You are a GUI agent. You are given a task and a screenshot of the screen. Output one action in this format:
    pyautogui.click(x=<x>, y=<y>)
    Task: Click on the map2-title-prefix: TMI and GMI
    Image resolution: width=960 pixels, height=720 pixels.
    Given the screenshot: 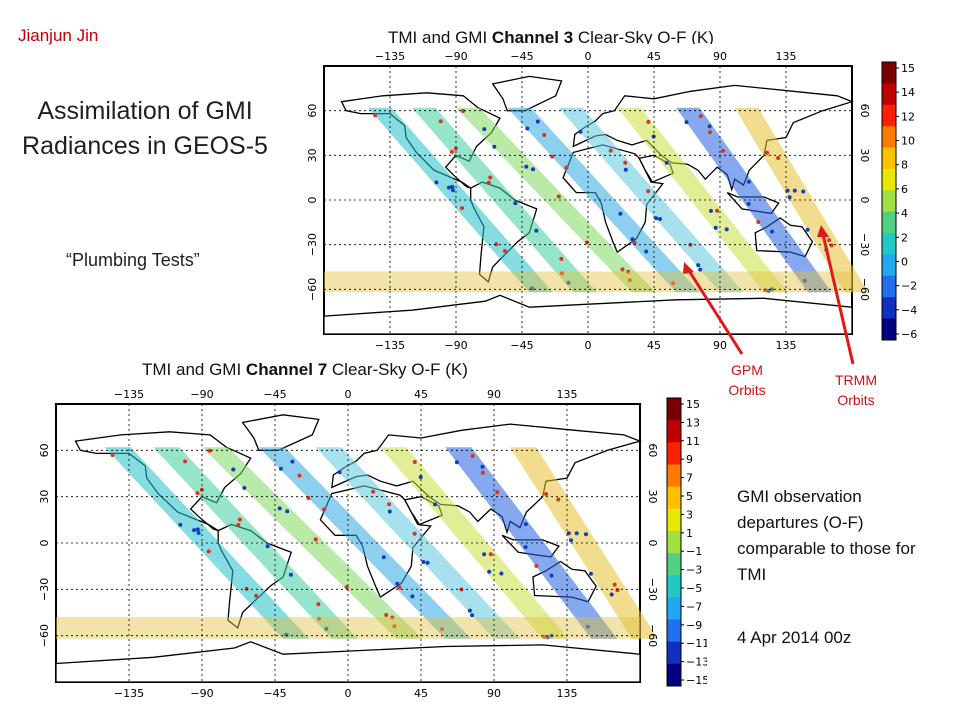 What is the action you would take?
    pyautogui.click(x=194, y=369)
    